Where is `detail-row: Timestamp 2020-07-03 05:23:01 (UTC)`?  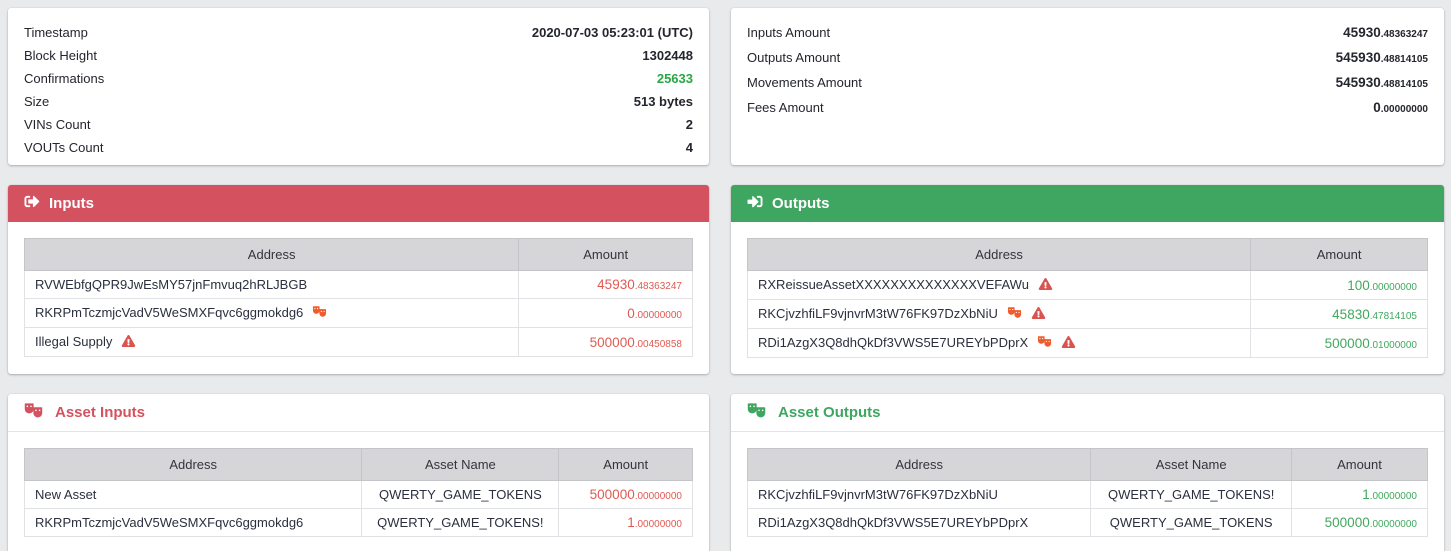
detail-row: Timestamp 2020-07-03 05:23:01 (UTC) is located at coordinates (358, 32).